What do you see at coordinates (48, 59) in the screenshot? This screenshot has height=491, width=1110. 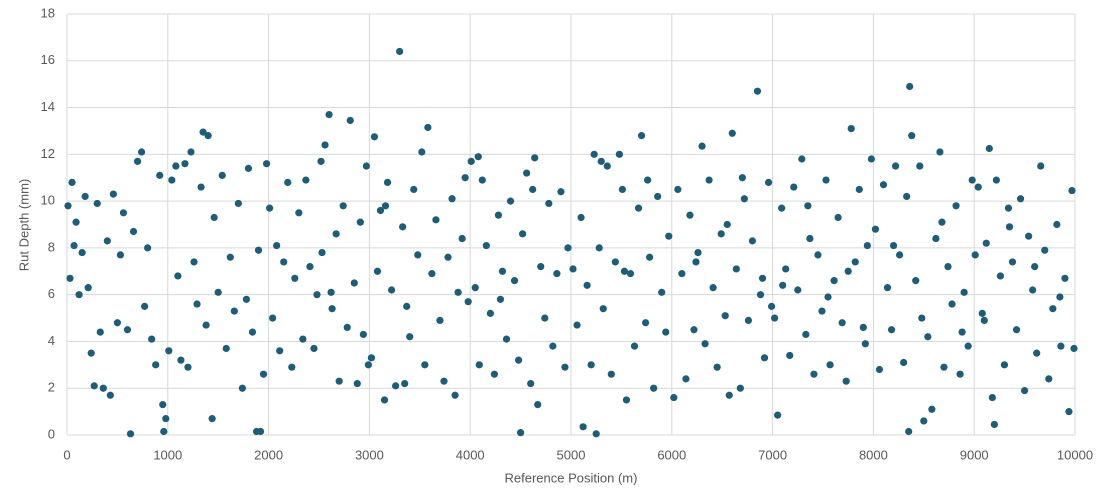 I see `y-tick-label: 16` at bounding box center [48, 59].